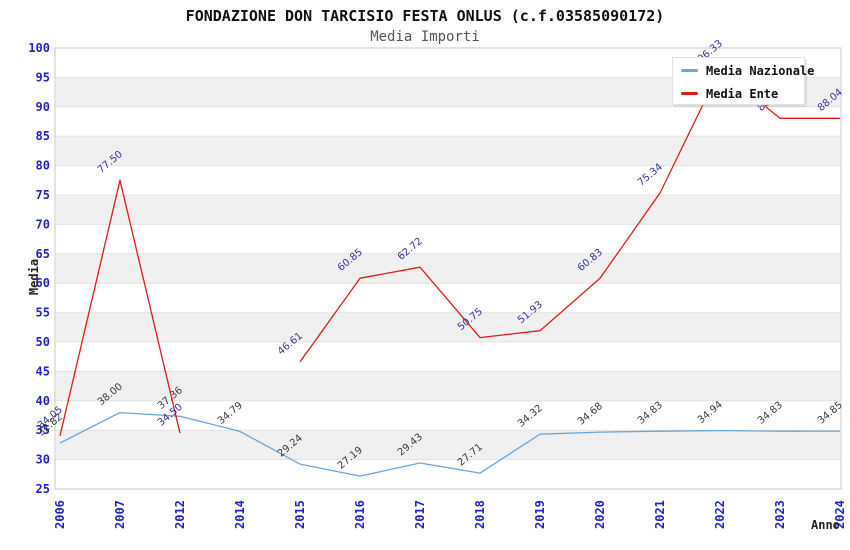 The image size is (850, 550). What do you see at coordinates (43, 195) in the screenshot?
I see `y-tick-label: 75` at bounding box center [43, 195].